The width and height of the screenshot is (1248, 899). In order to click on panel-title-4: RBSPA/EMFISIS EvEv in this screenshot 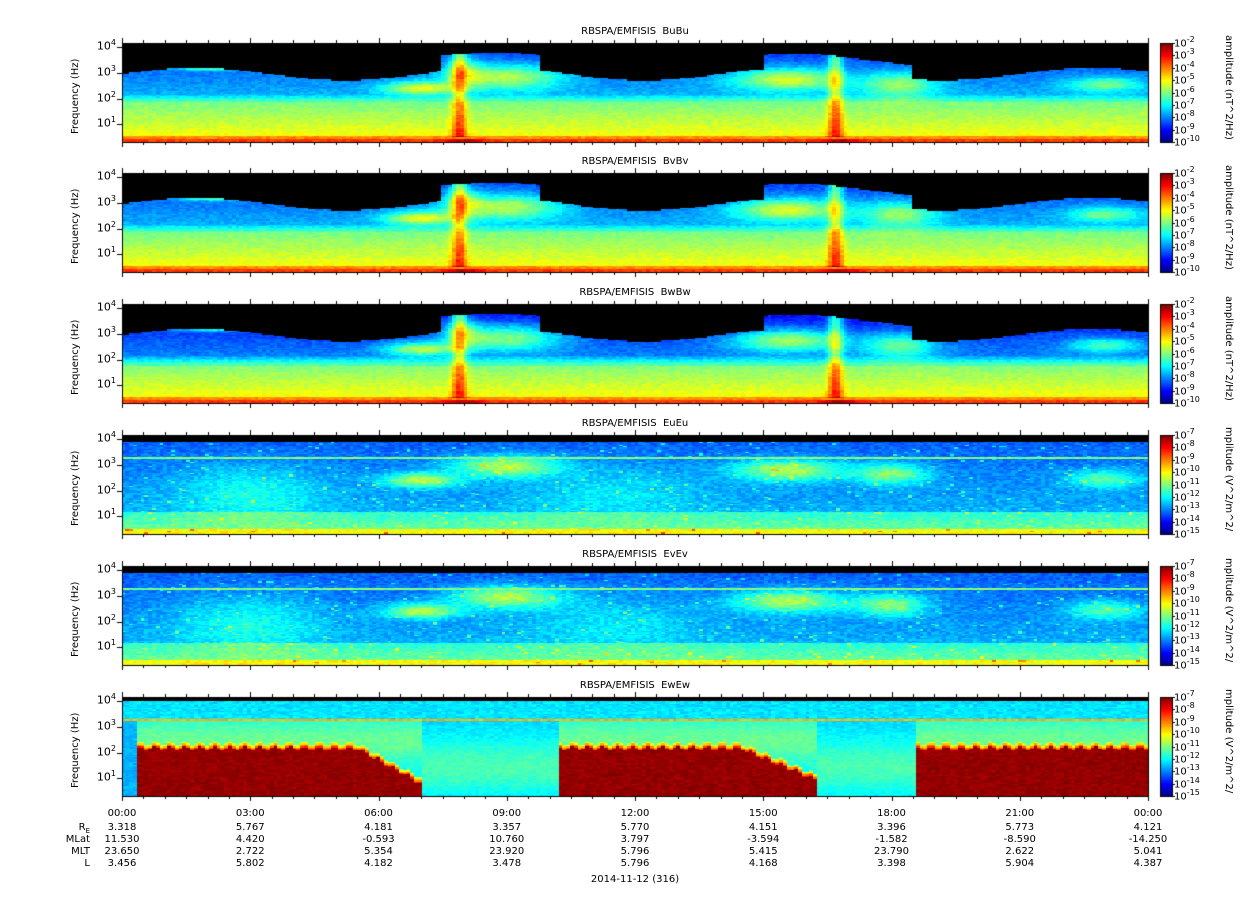, I will do `click(635, 554)`.